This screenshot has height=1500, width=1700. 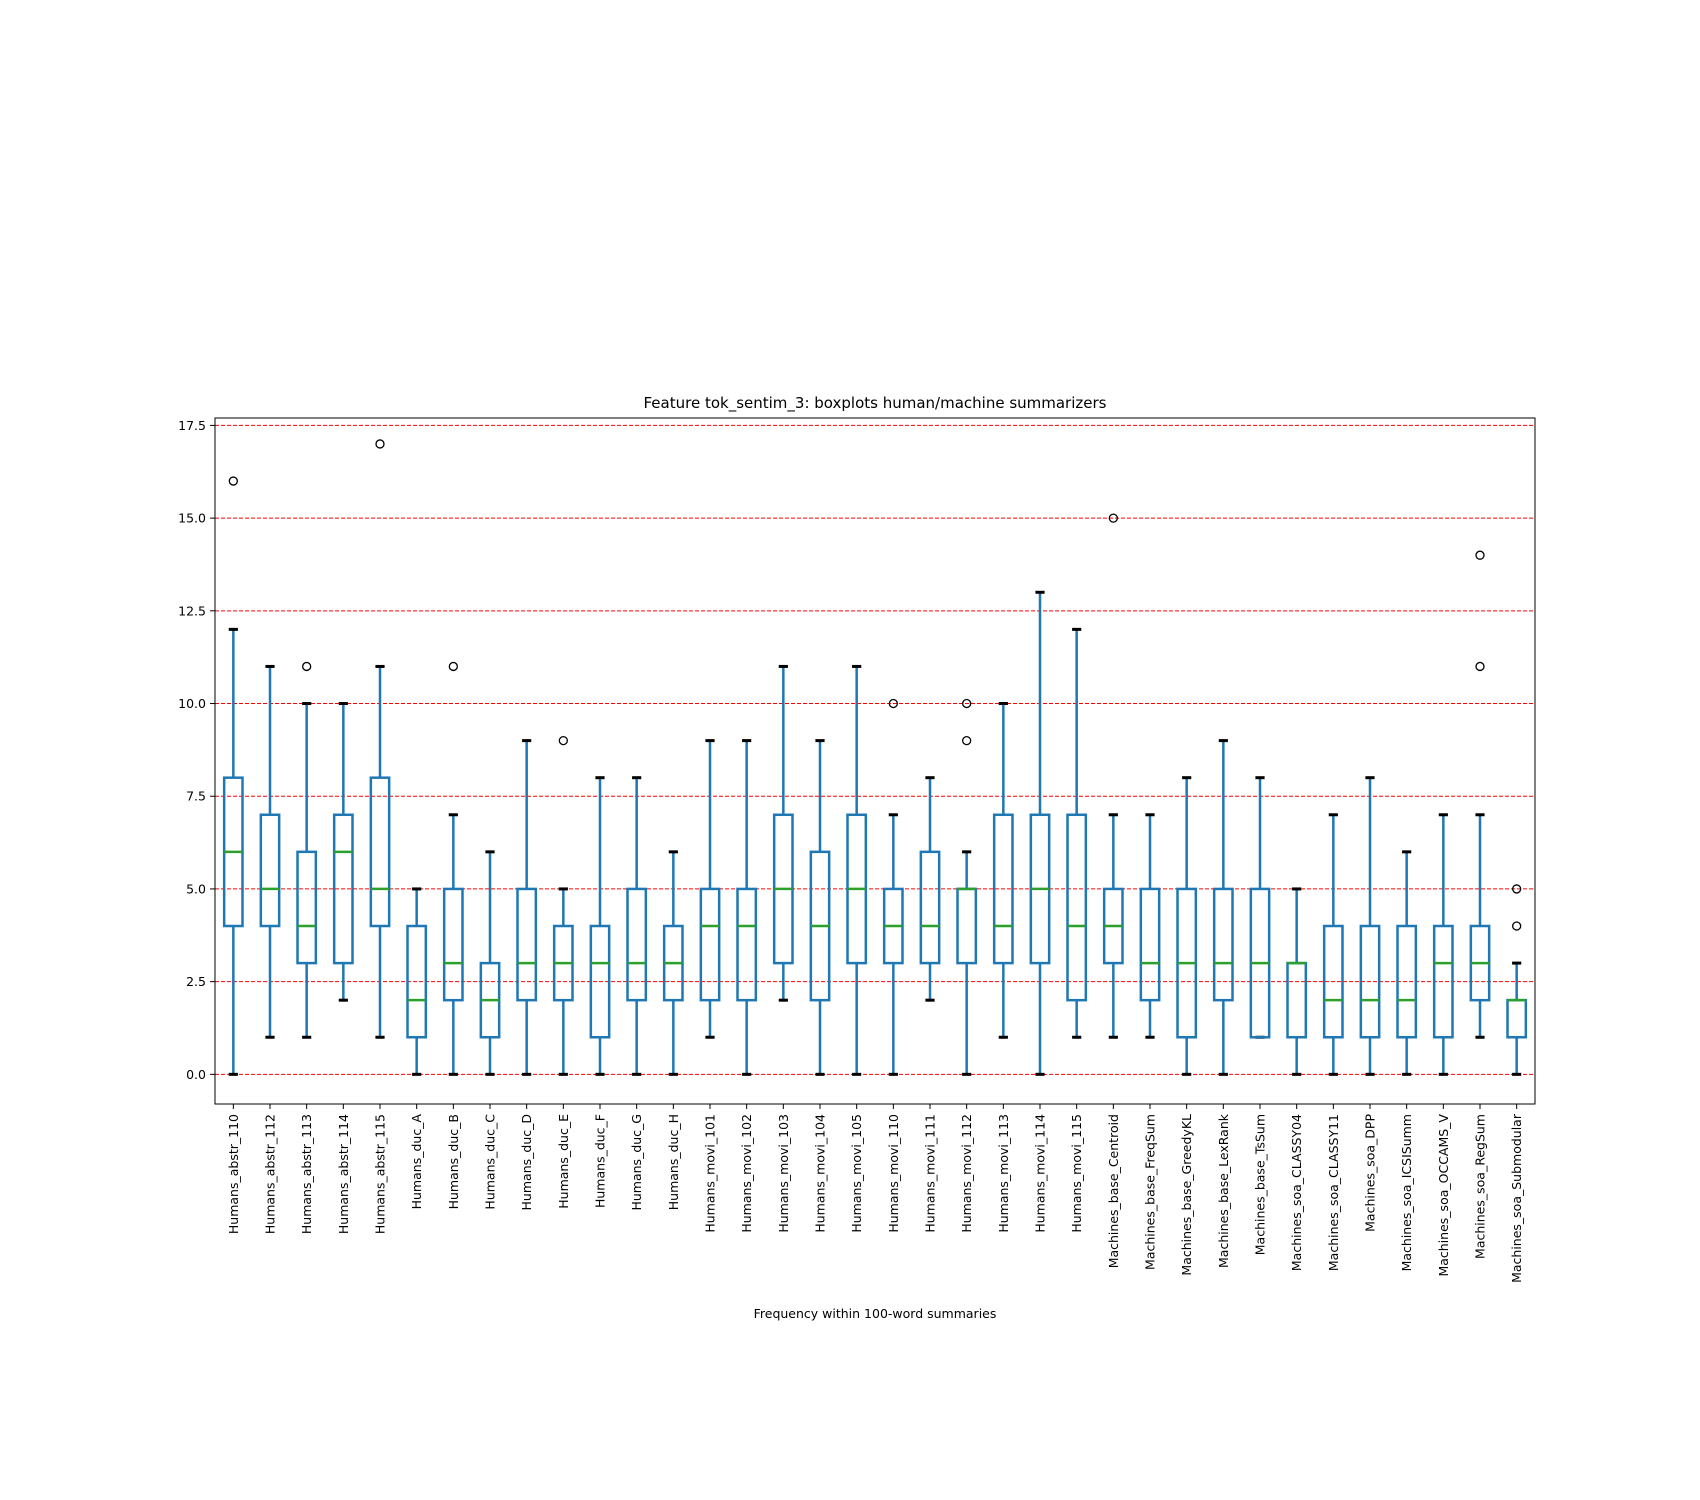 What do you see at coordinates (196, 1074) in the screenshot?
I see `y-tick-label: 0.0` at bounding box center [196, 1074].